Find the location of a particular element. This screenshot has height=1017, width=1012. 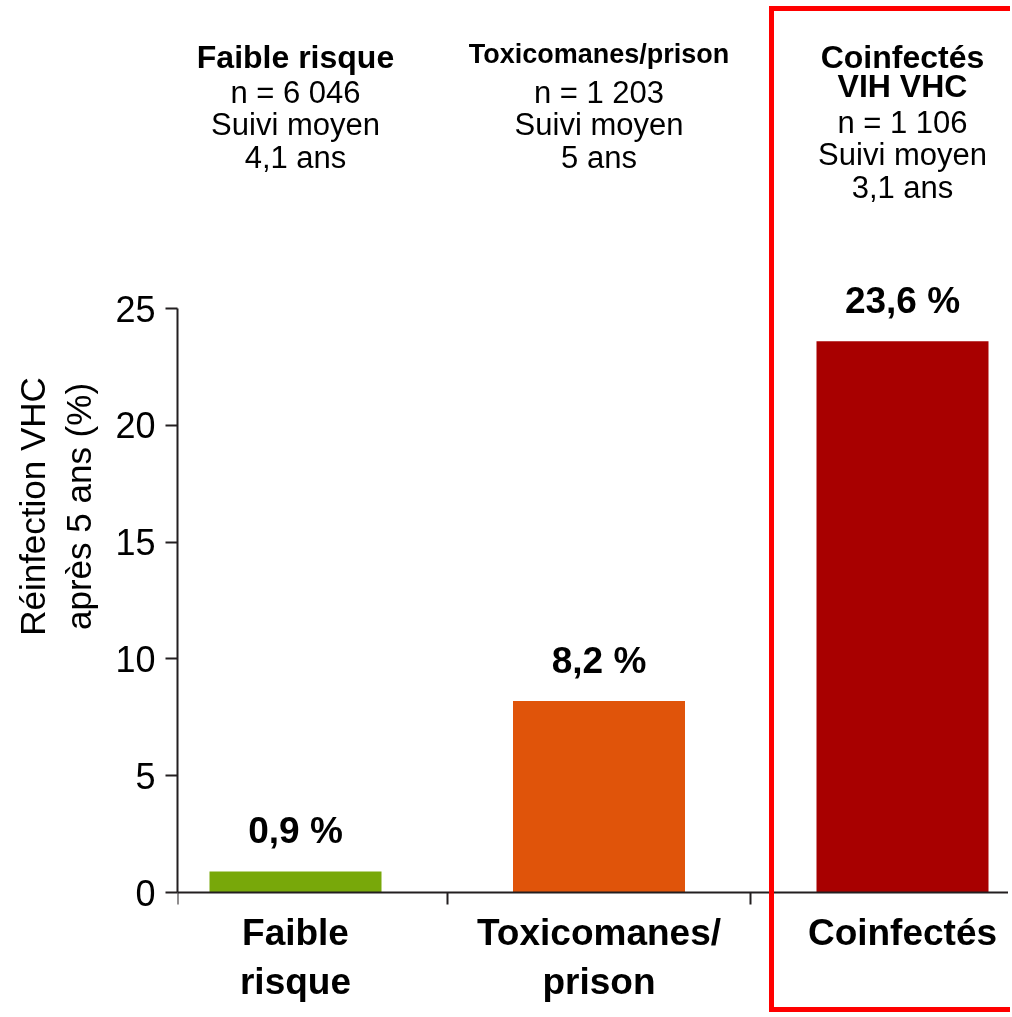

x-tick-label: Coinfectés is located at coordinates (902, 932).